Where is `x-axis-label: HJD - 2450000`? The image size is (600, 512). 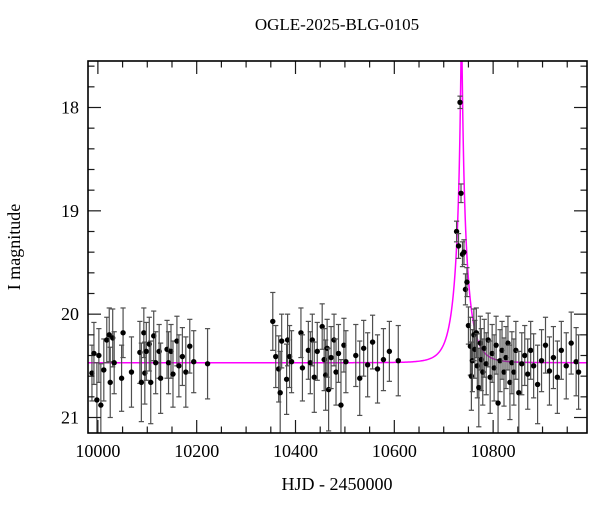
x-axis-label: HJD - 2450000 is located at coordinates (337, 484).